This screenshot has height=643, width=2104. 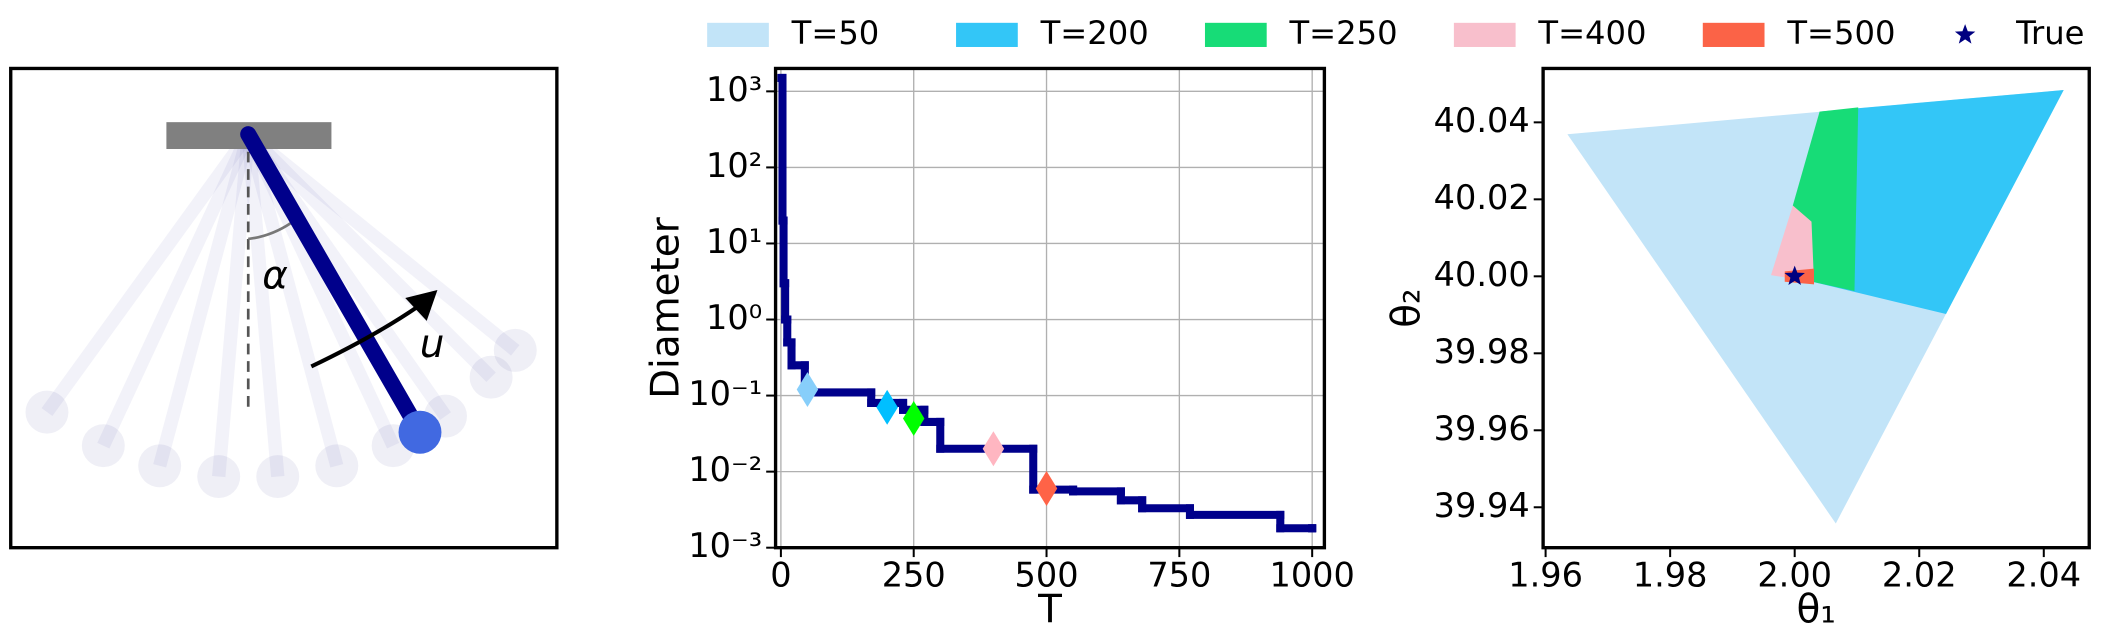 I want to click on x-tick-label: 500, so click(x=1047, y=575).